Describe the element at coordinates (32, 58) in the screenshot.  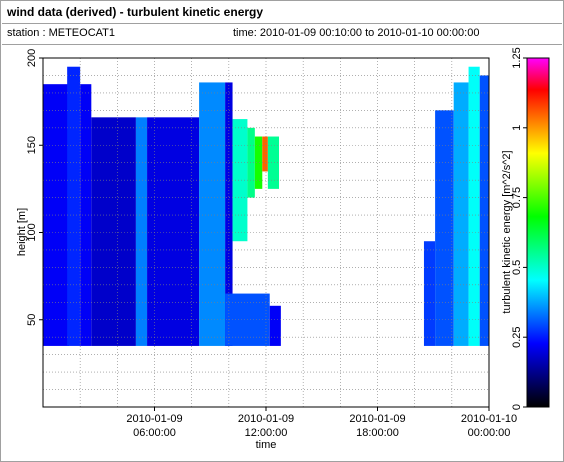
I see `y-tick-label: 200` at that location.